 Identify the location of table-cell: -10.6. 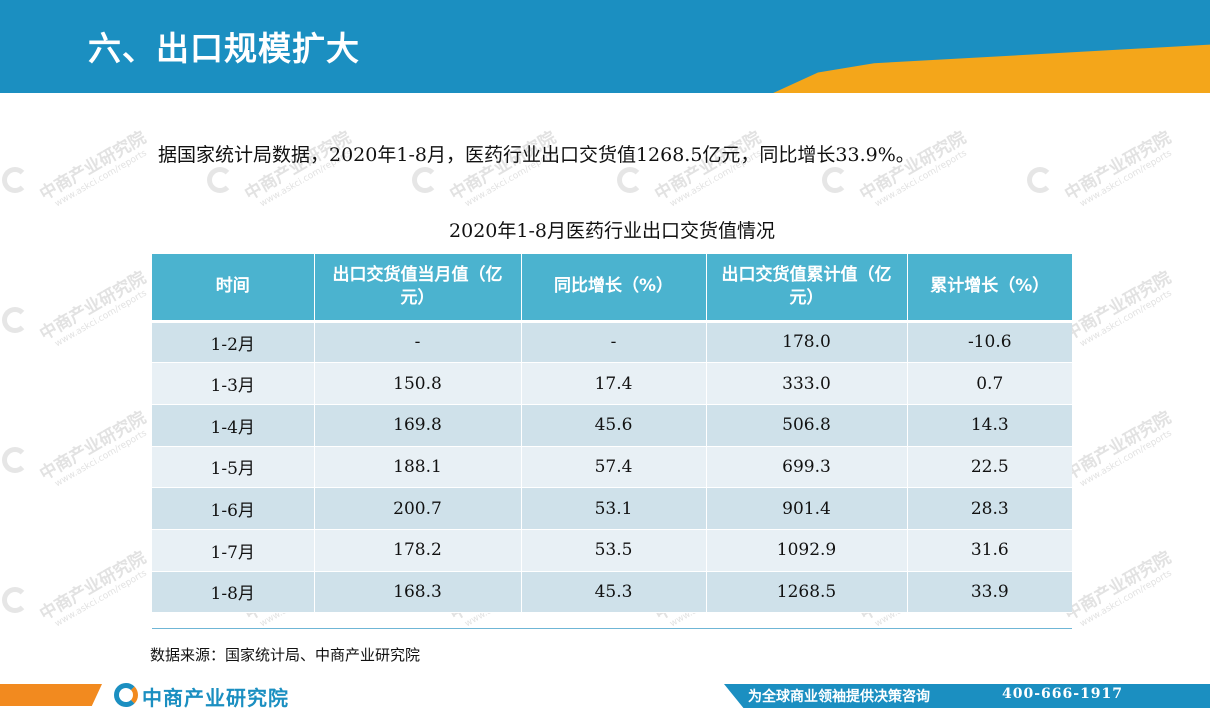
(989, 342).